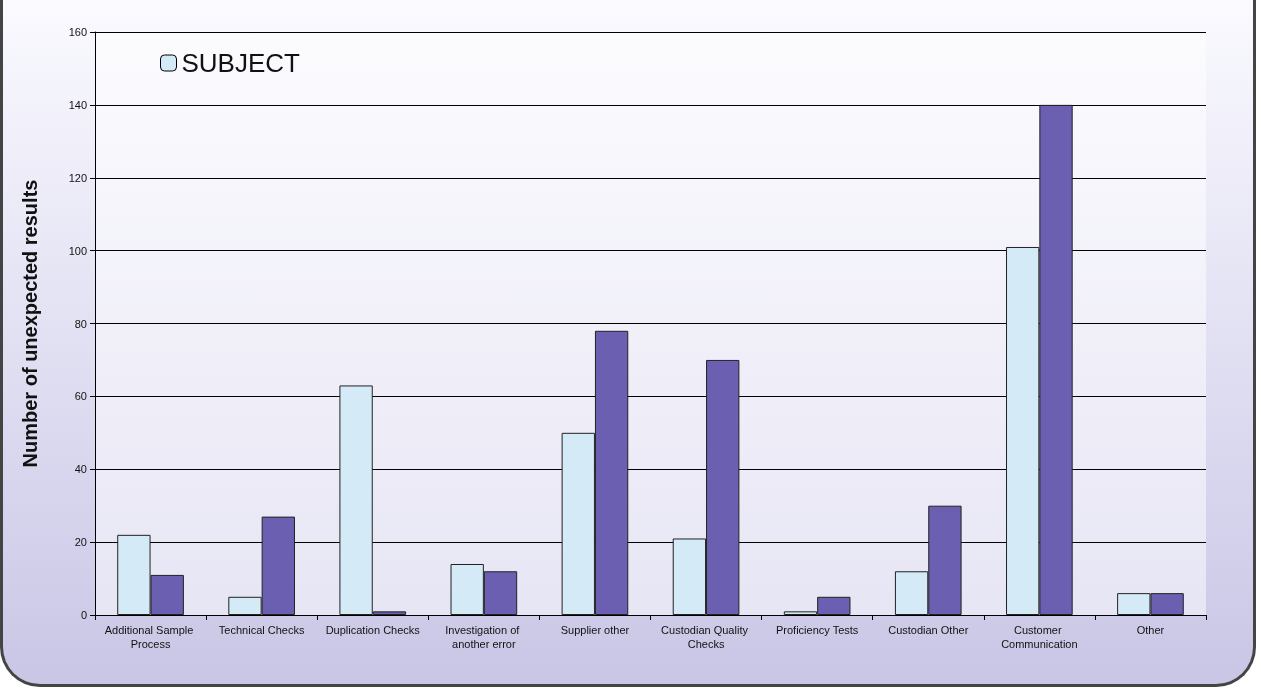 The width and height of the screenshot is (1261, 693). Describe the element at coordinates (484, 637) in the screenshot. I see `x-tick-label: Investigation of another error` at that location.